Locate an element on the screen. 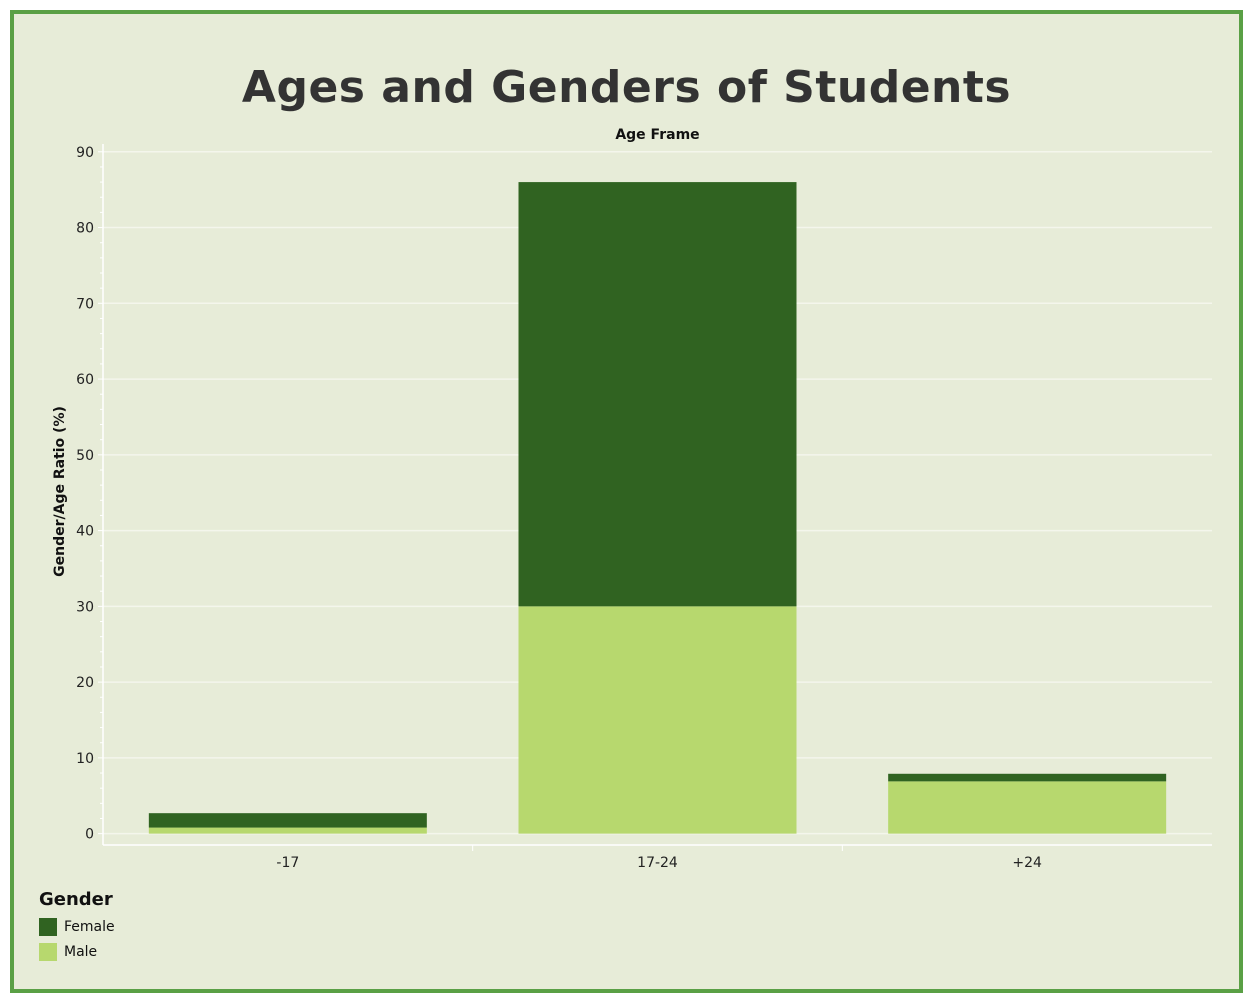 The width and height of the screenshot is (1249, 999). y-tick-label: 90 is located at coordinates (85, 153).